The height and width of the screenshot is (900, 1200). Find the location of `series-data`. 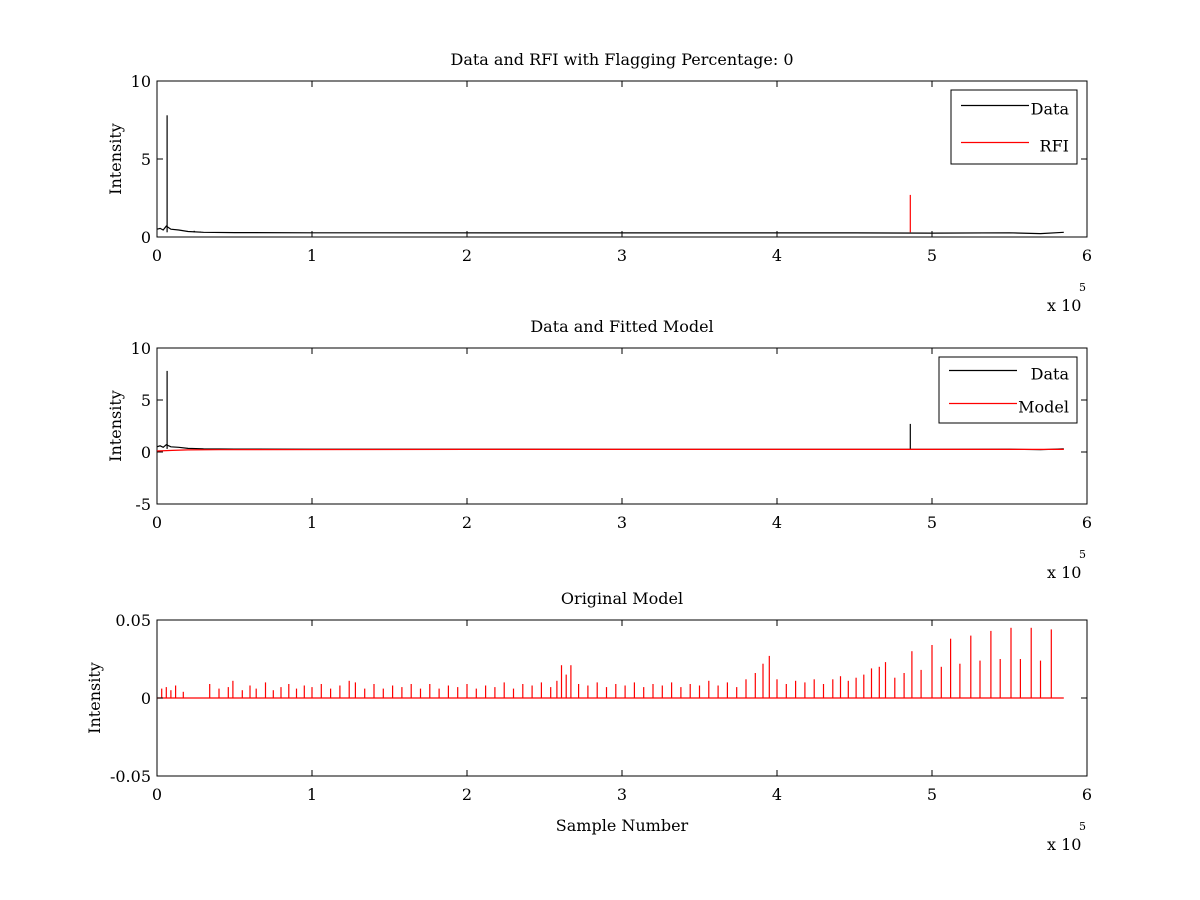

series-data is located at coordinates (610, 175).